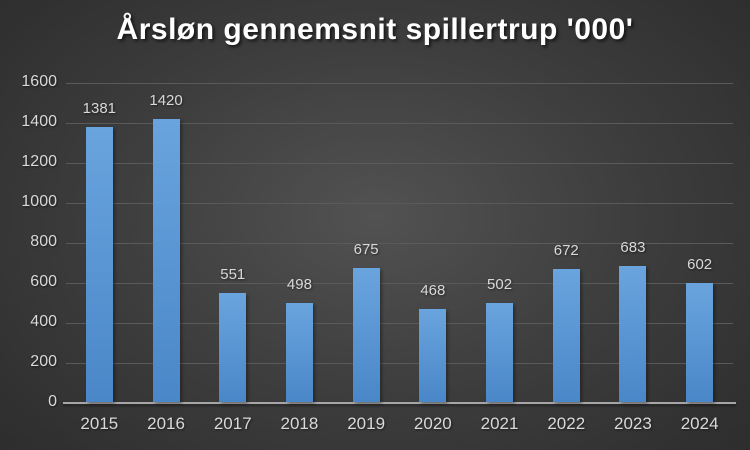 The image size is (750, 450). What do you see at coordinates (299, 423) in the screenshot?
I see `x-axis-category-label: 2018` at bounding box center [299, 423].